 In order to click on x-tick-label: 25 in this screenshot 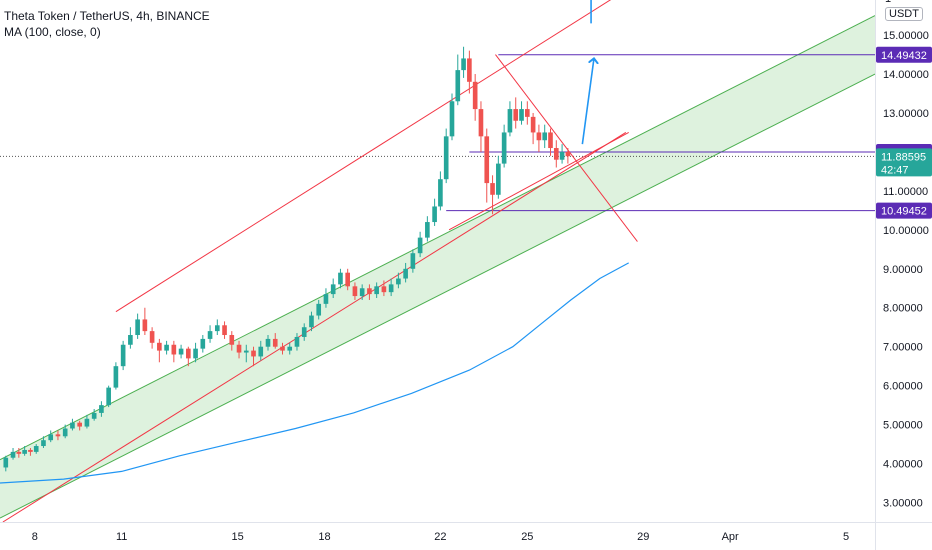, I will do `click(527, 537)`.